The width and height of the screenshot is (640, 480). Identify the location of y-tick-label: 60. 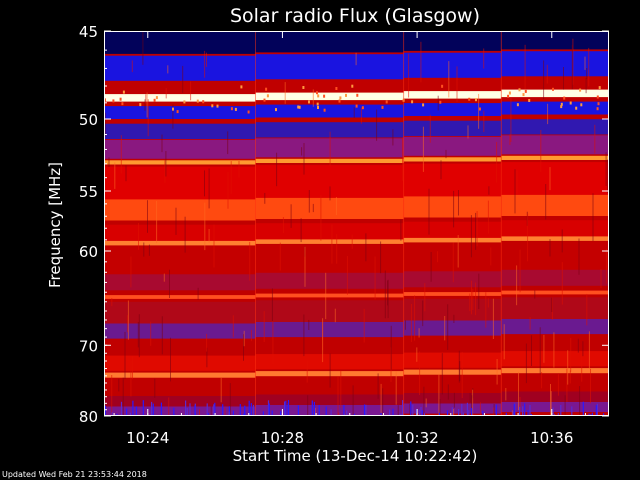
(88, 252).